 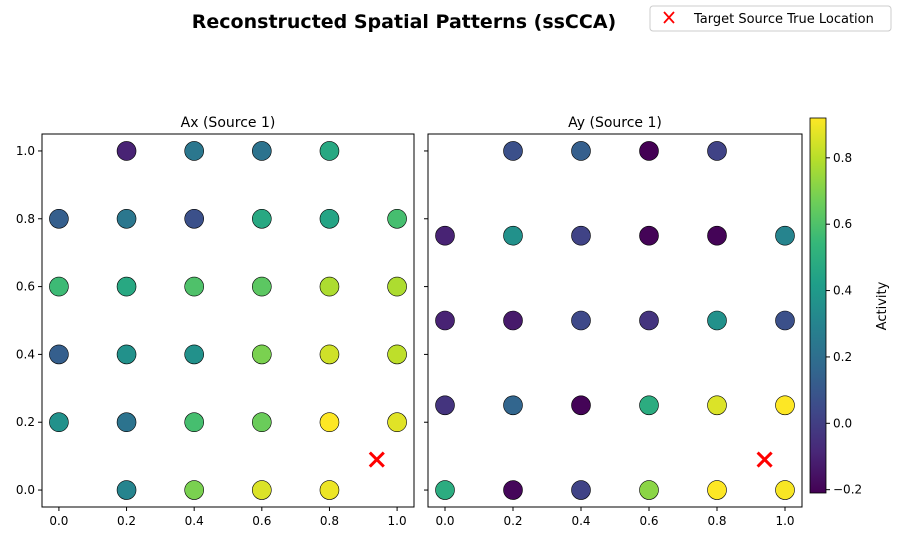 I want to click on colorbar-tick-label: 0.0, so click(x=842, y=423).